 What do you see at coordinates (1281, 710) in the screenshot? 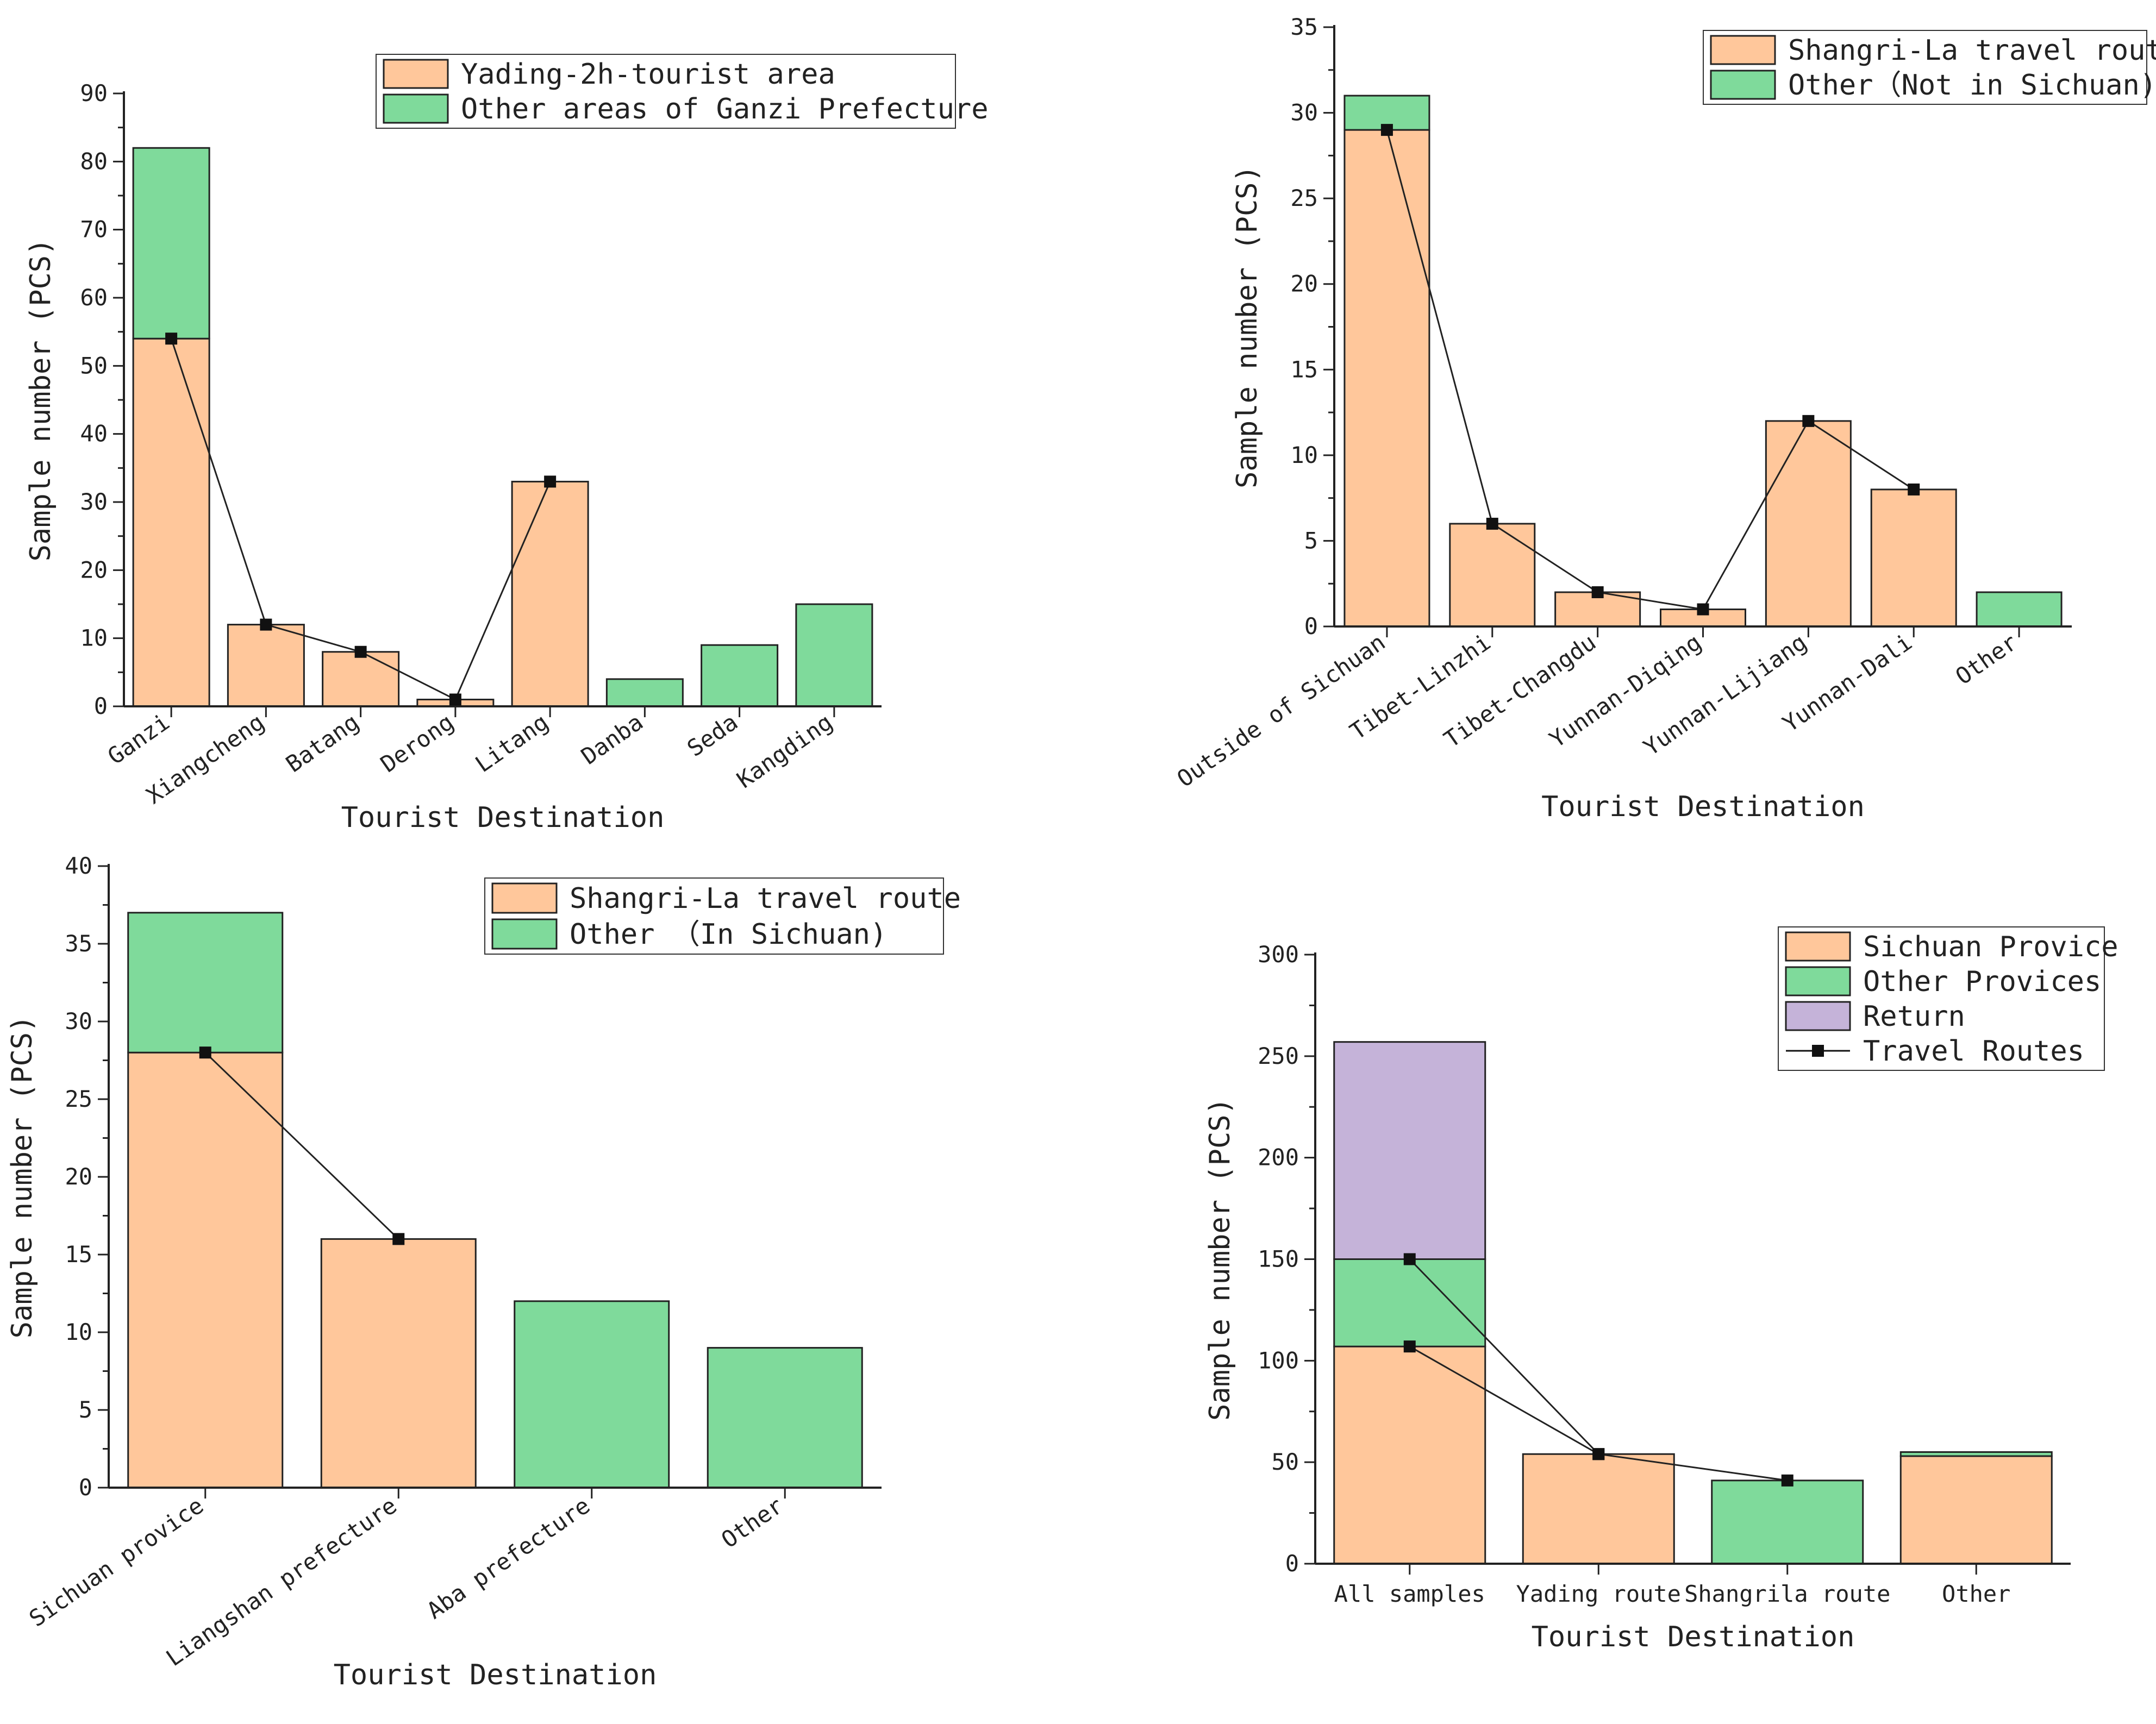
I see `x-tick-label-outside-of-sichuan: Outside of Sichuan` at bounding box center [1281, 710].